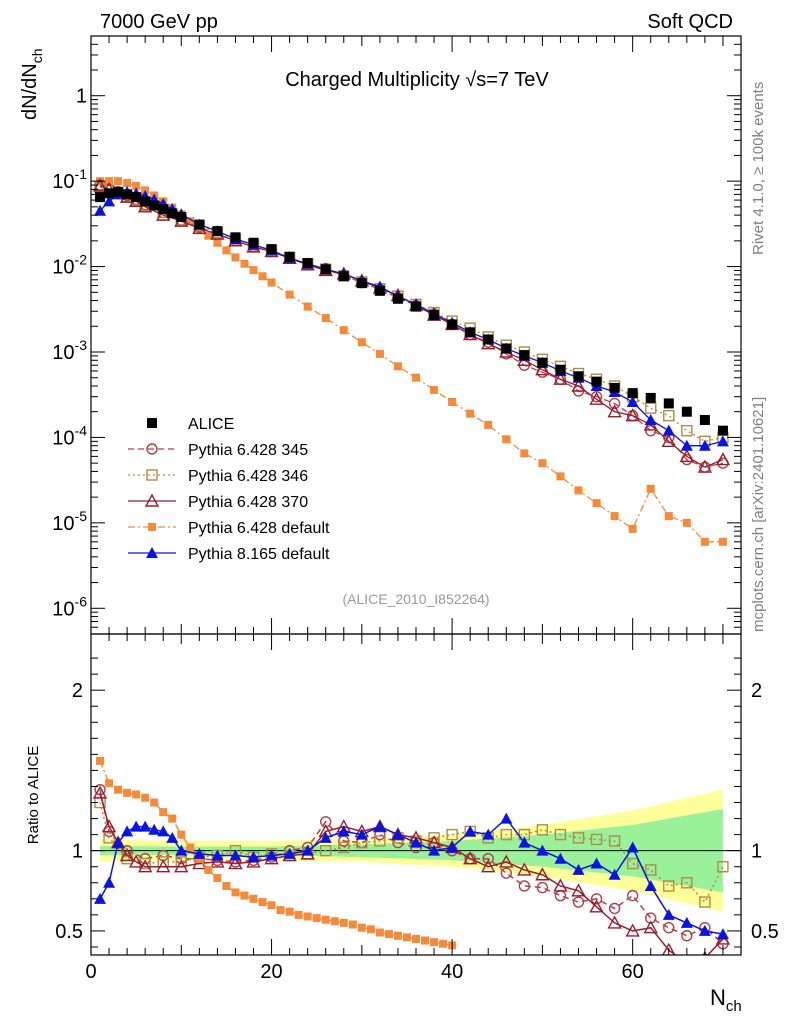  I want to click on legend-label-pythia-6-428-370: Pythia 6.428 370, so click(248, 502).